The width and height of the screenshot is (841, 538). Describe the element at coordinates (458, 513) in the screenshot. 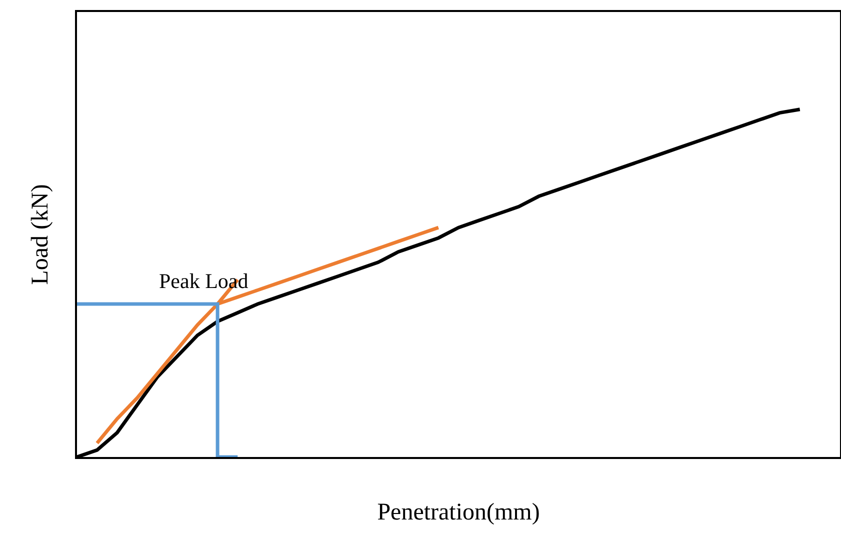

I see `x-axis-title: Penetration(mm)` at that location.